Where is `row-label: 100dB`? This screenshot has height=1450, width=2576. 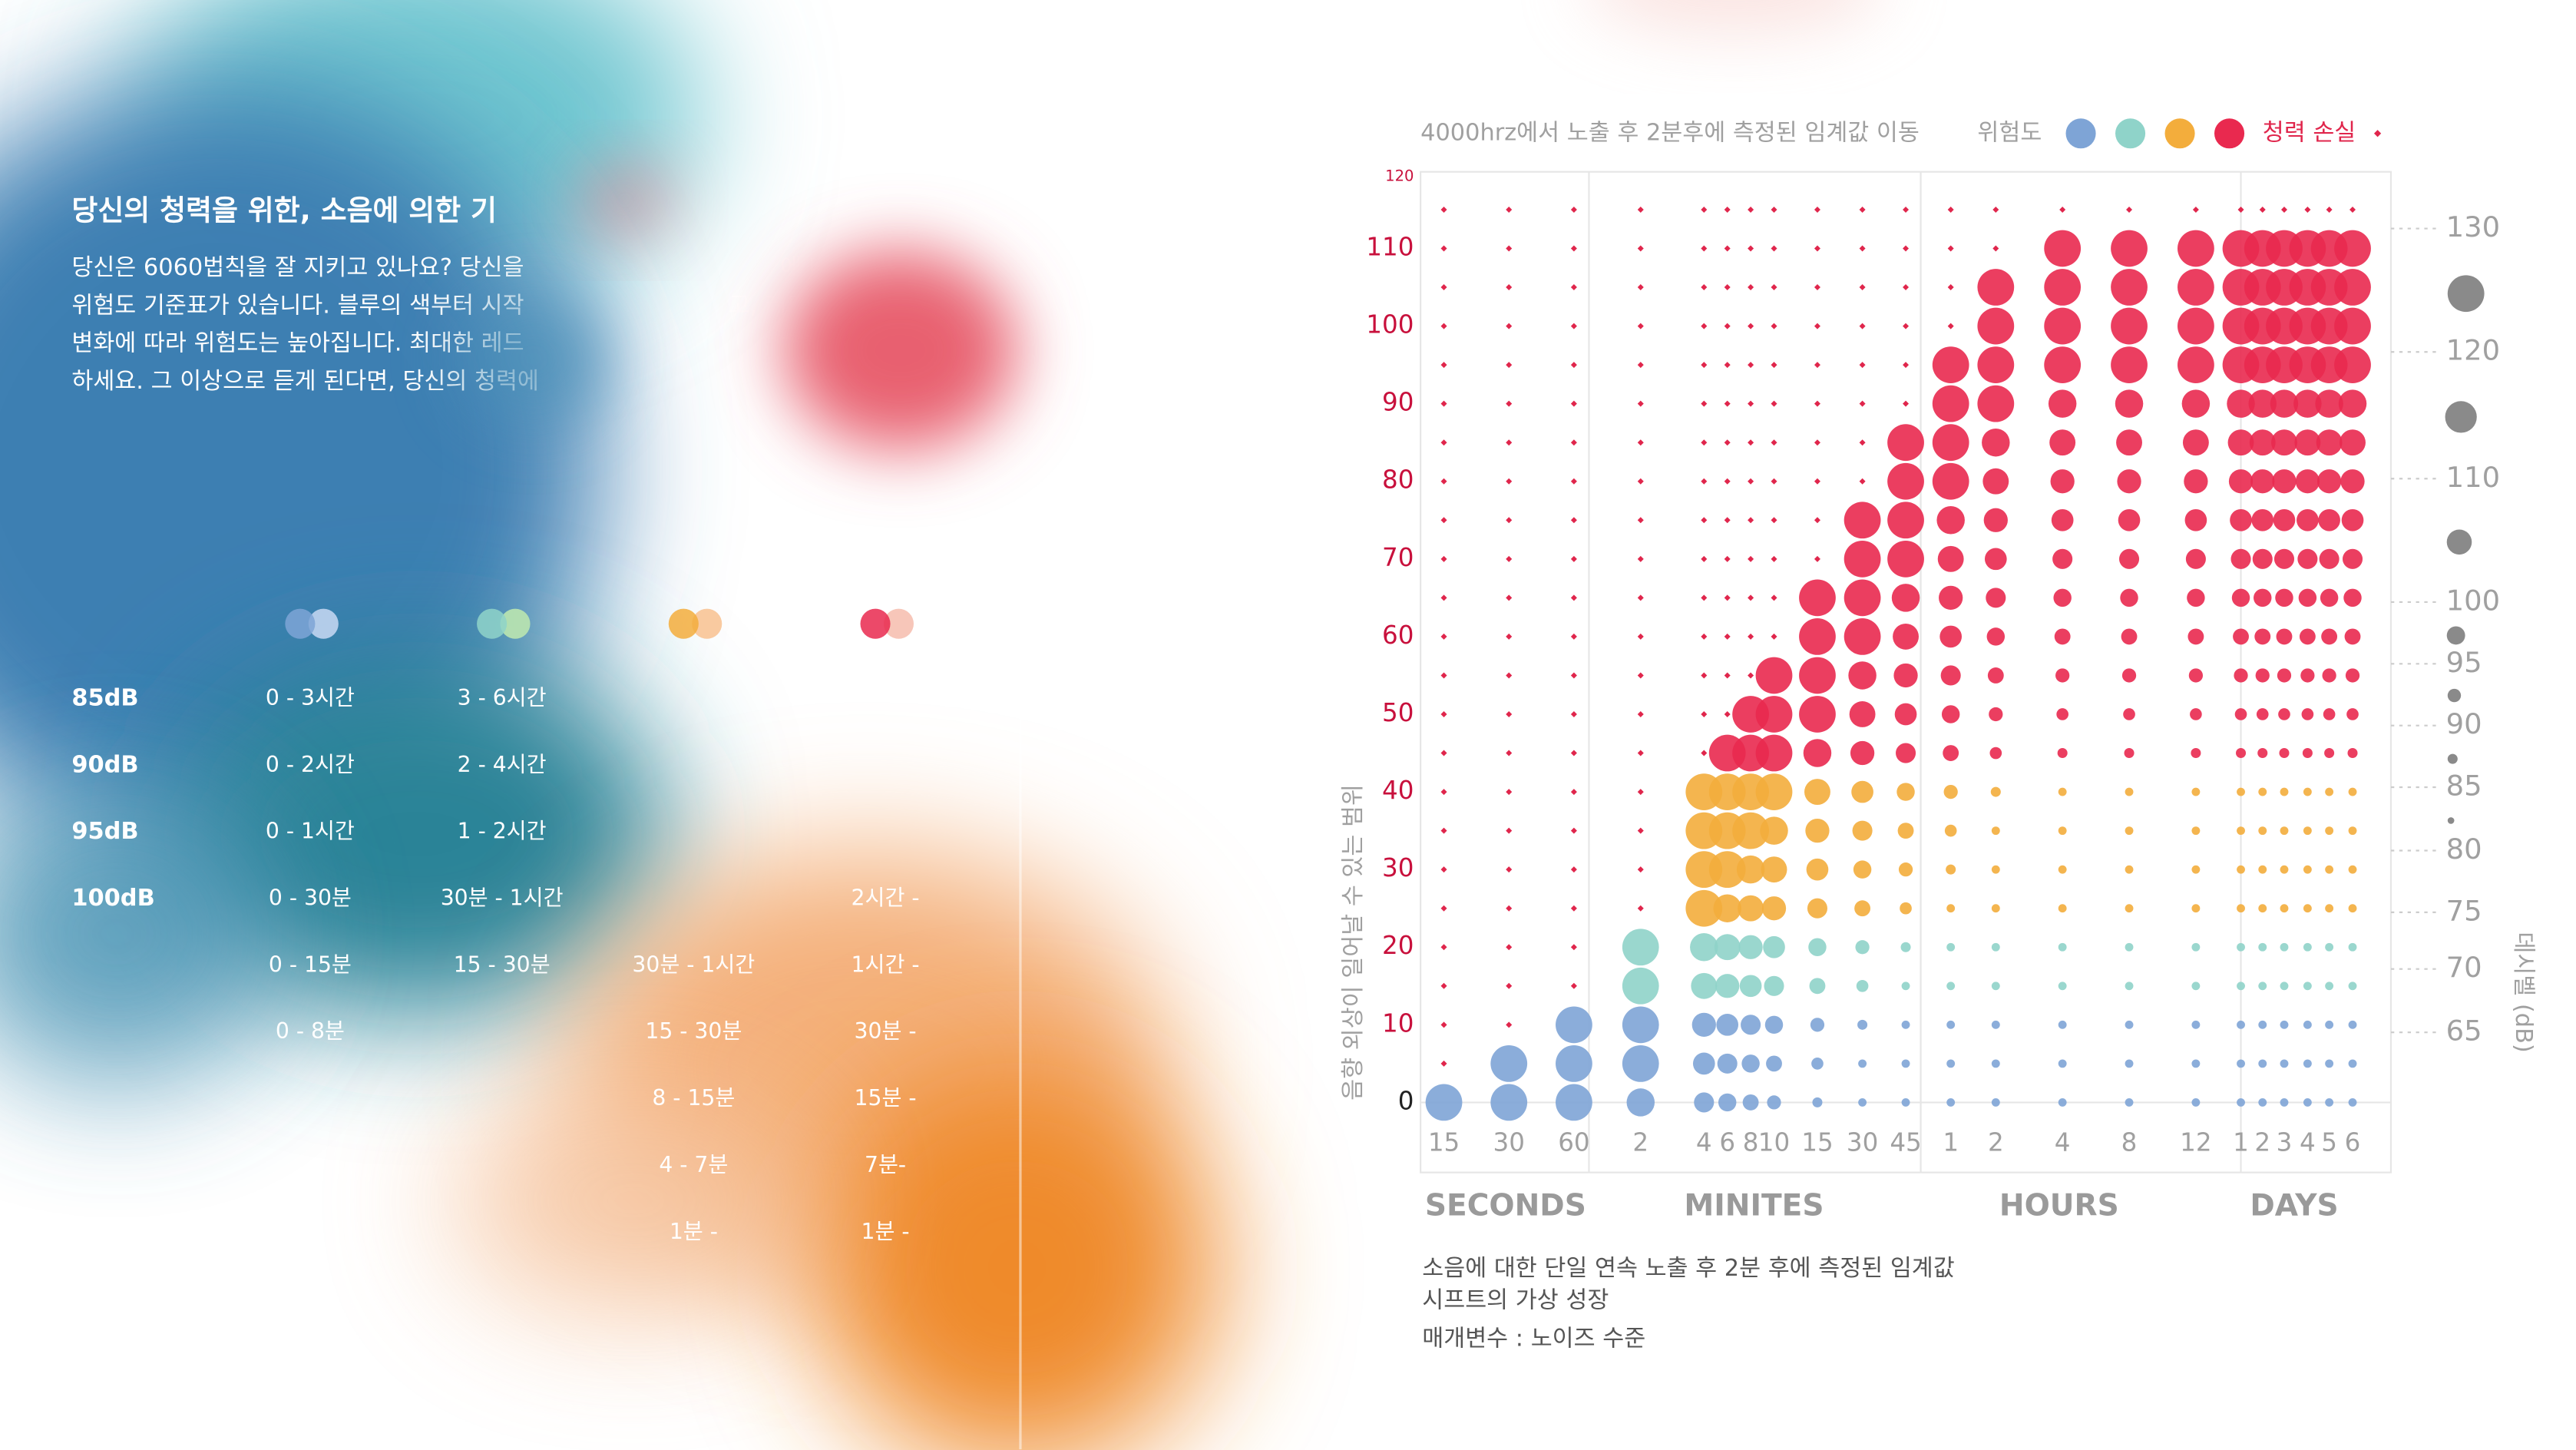 row-label: 100dB is located at coordinates (112, 898).